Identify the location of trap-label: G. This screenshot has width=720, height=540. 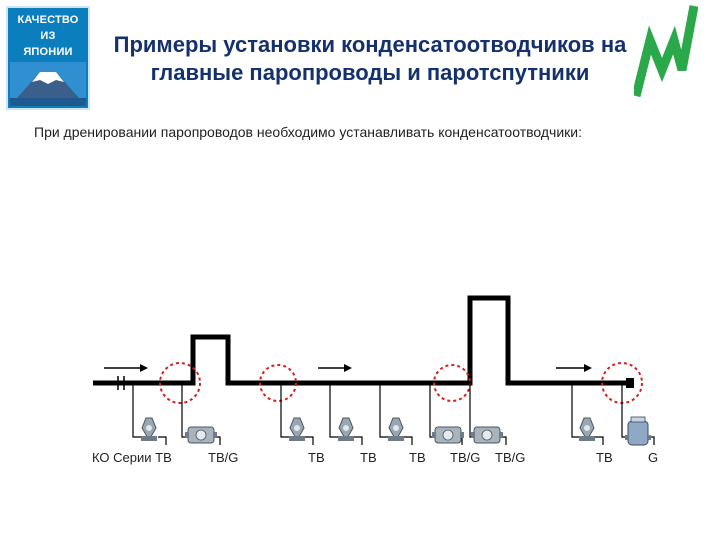
(653, 457).